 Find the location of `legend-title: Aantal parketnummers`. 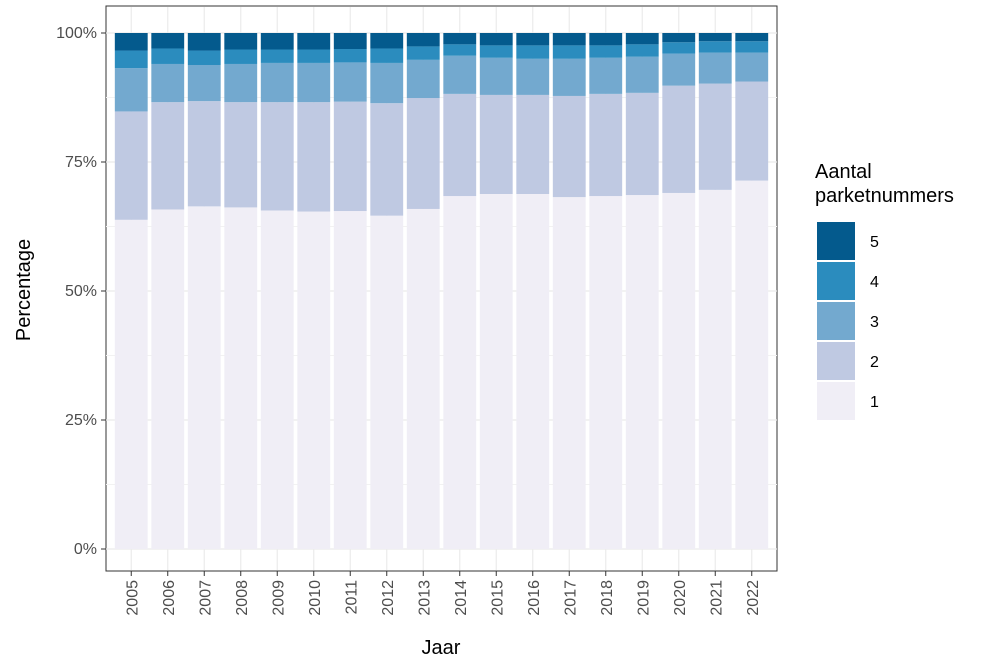

legend-title: Aantal parketnummers is located at coordinates (884, 184).